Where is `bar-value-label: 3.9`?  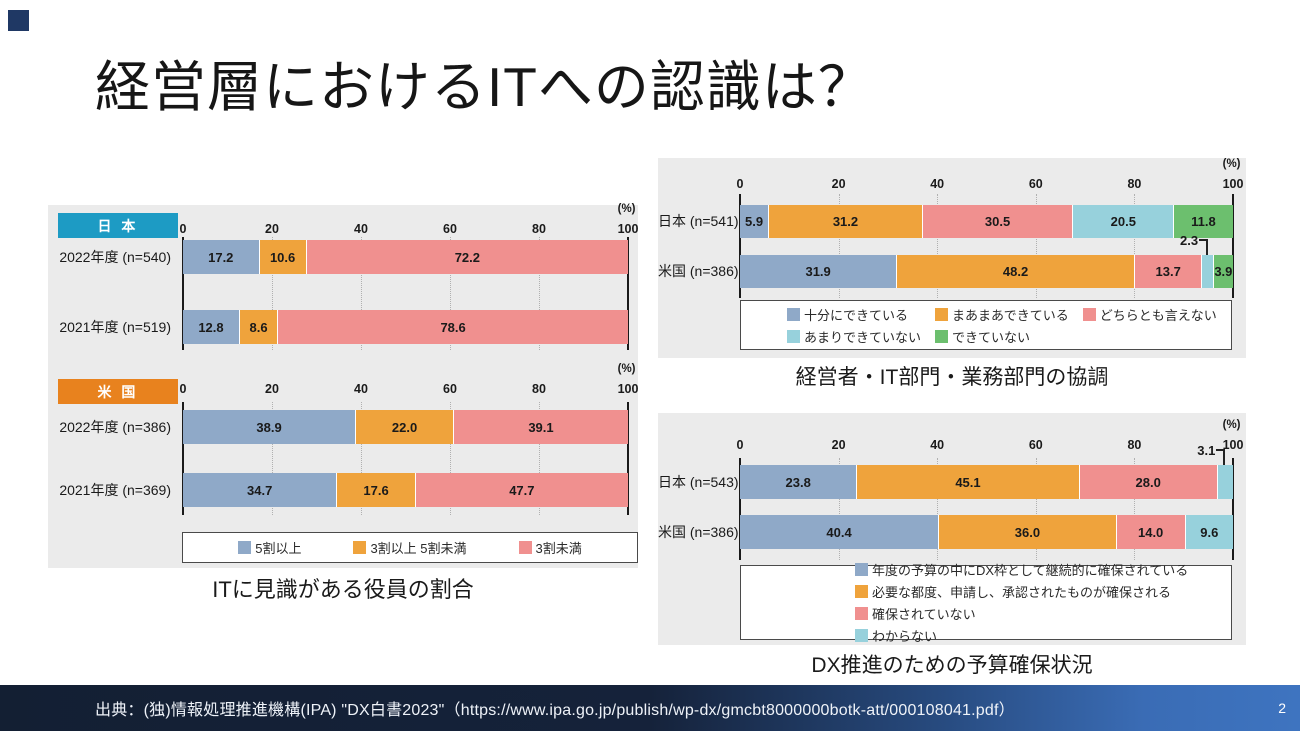
bar-value-label: 3.9 is located at coordinates (1223, 271).